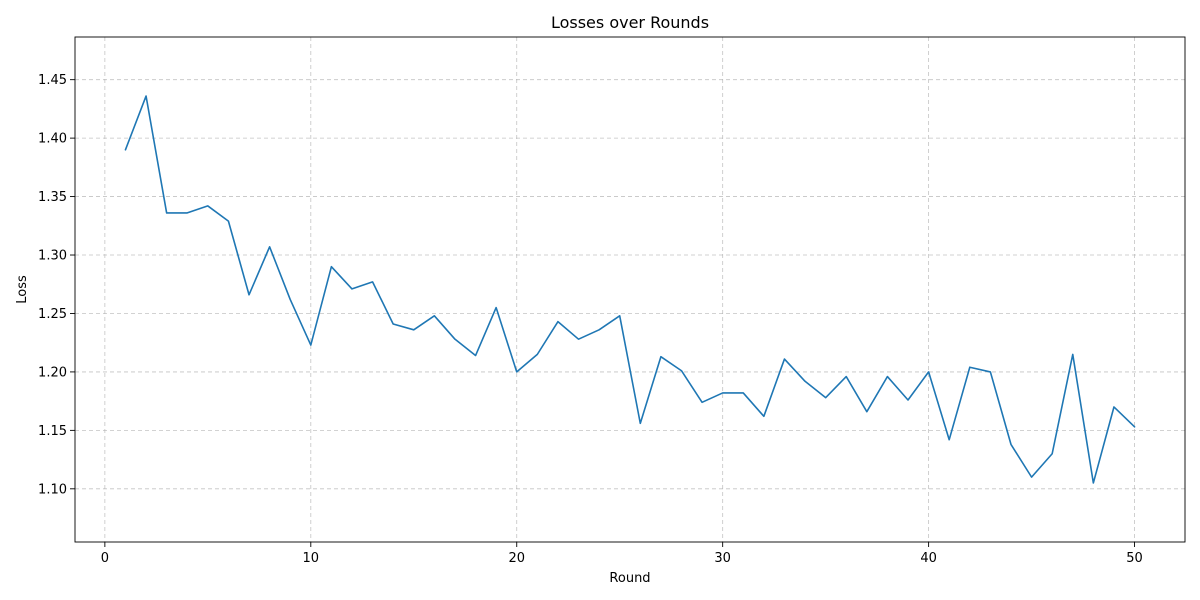 This screenshot has height=600, width=1200. What do you see at coordinates (56, 285) in the screenshot?
I see `y-axis-ticks: 1.10 1.15 1.20 1.25 1.30 1.35 1.40 1.45` at bounding box center [56, 285].